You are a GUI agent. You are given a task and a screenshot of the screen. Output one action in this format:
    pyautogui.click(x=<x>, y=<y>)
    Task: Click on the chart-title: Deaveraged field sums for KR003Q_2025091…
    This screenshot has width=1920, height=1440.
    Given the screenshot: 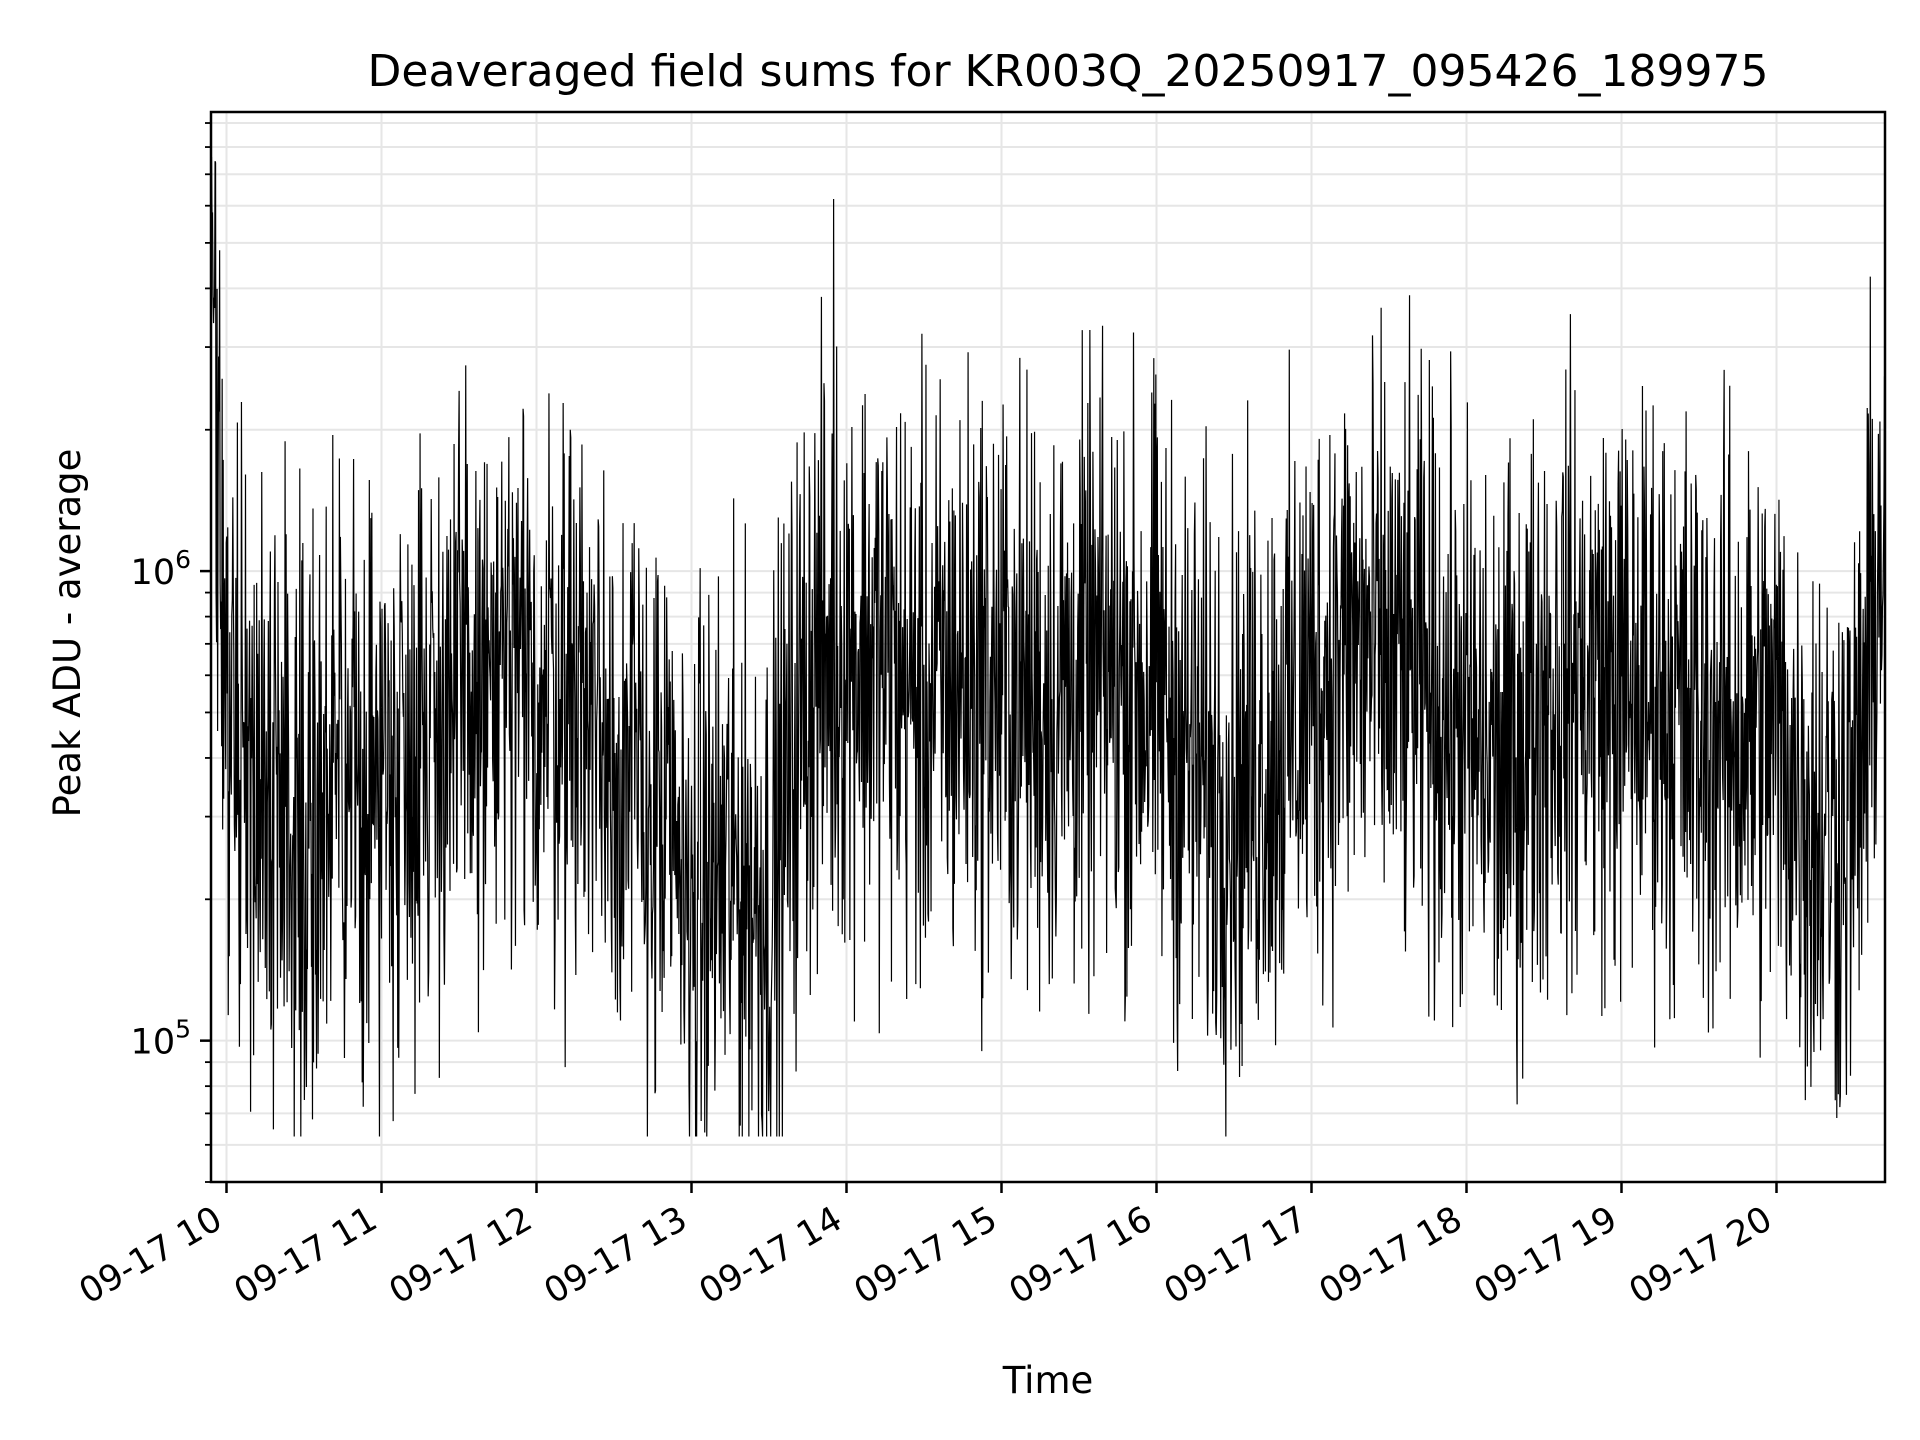 What is the action you would take?
    pyautogui.click(x=1068, y=71)
    